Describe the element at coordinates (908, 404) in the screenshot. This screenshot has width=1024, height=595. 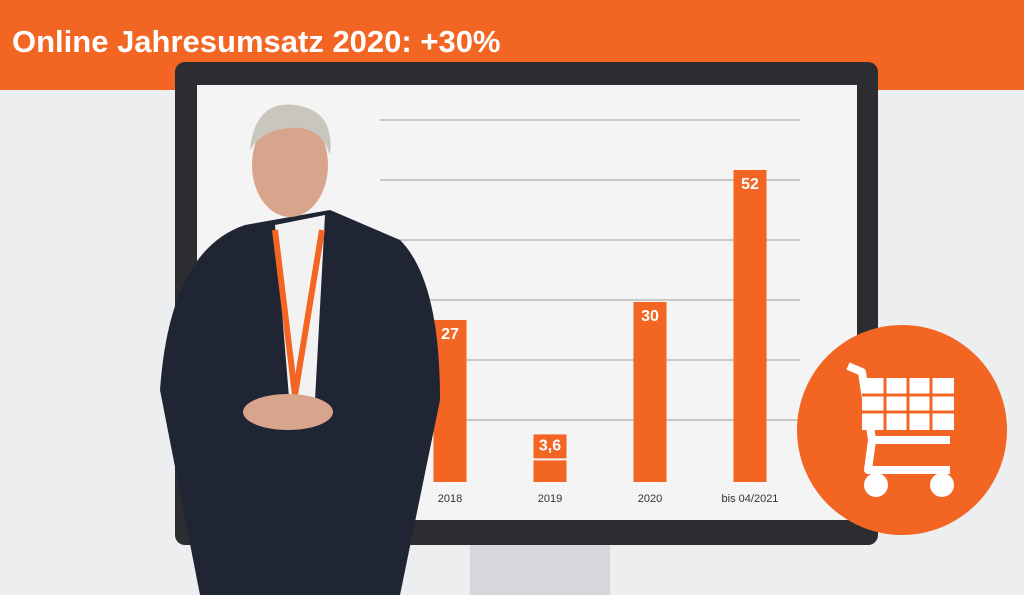
I see `cart-grid` at that location.